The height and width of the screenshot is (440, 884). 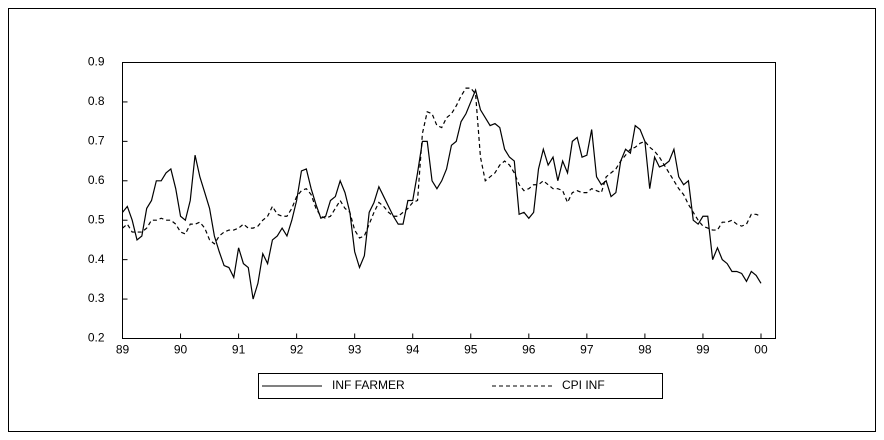 What do you see at coordinates (96, 219) in the screenshot?
I see `y-tick-label: 0.5` at bounding box center [96, 219].